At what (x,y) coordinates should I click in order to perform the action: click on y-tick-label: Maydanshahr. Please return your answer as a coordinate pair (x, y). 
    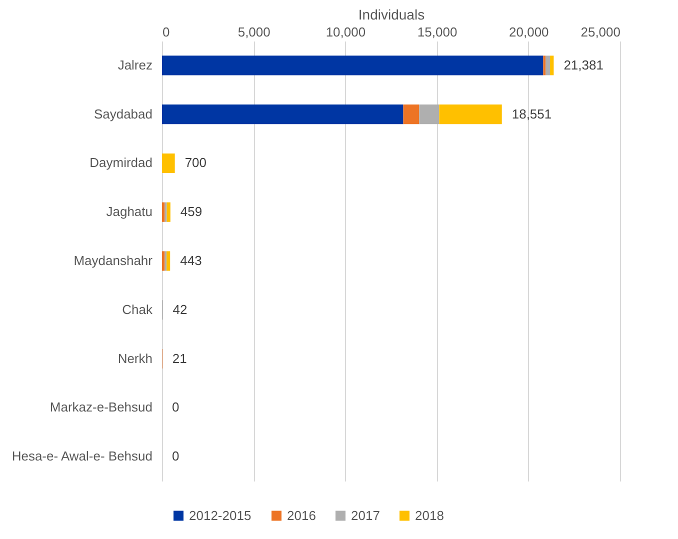
    Looking at the image, I should click on (114, 260).